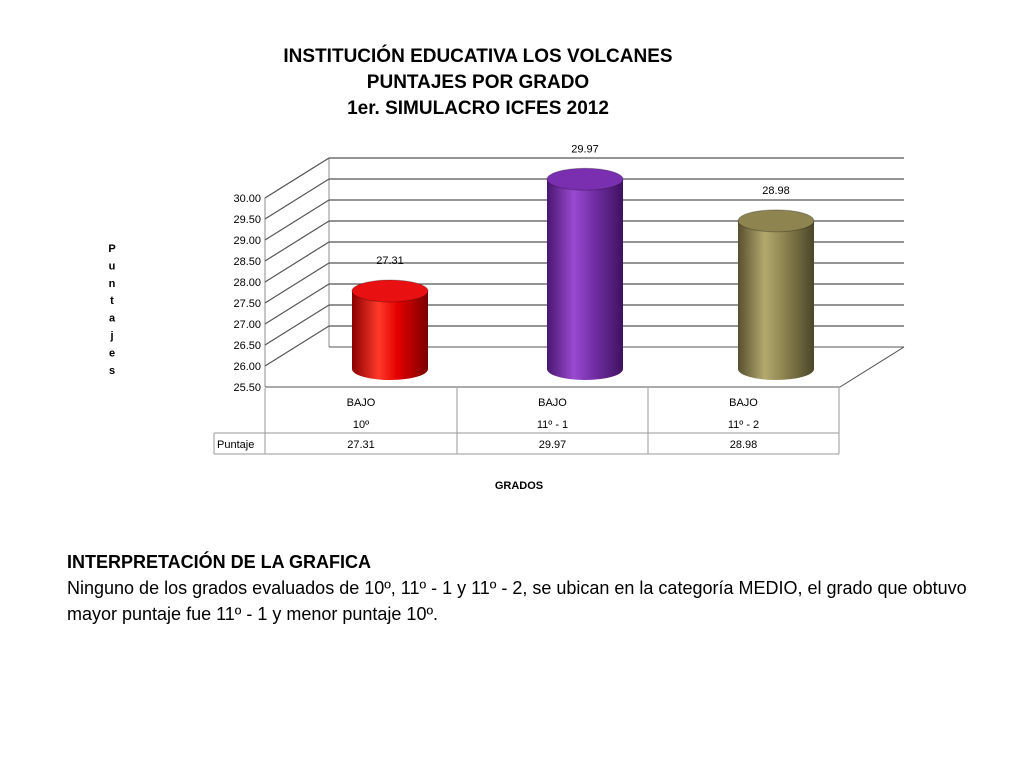  I want to click on floor-edge, so click(585, 367).